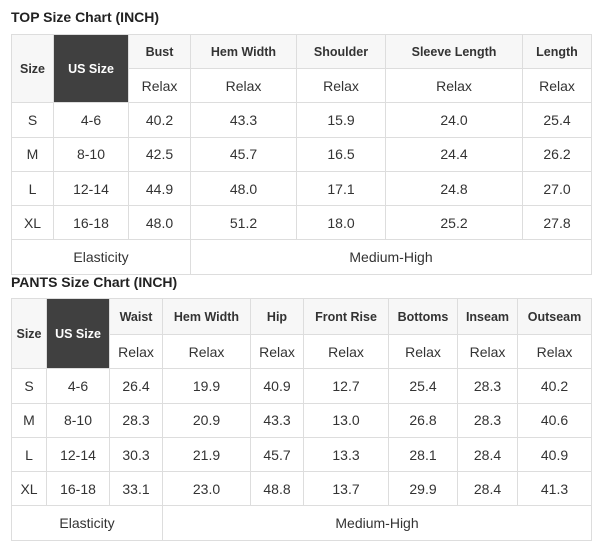 The image size is (600, 552). I want to click on table-row: M 8-10 28.3 20.9 43.3 13.0 26.8 28.3 40.6, so click(301, 420).